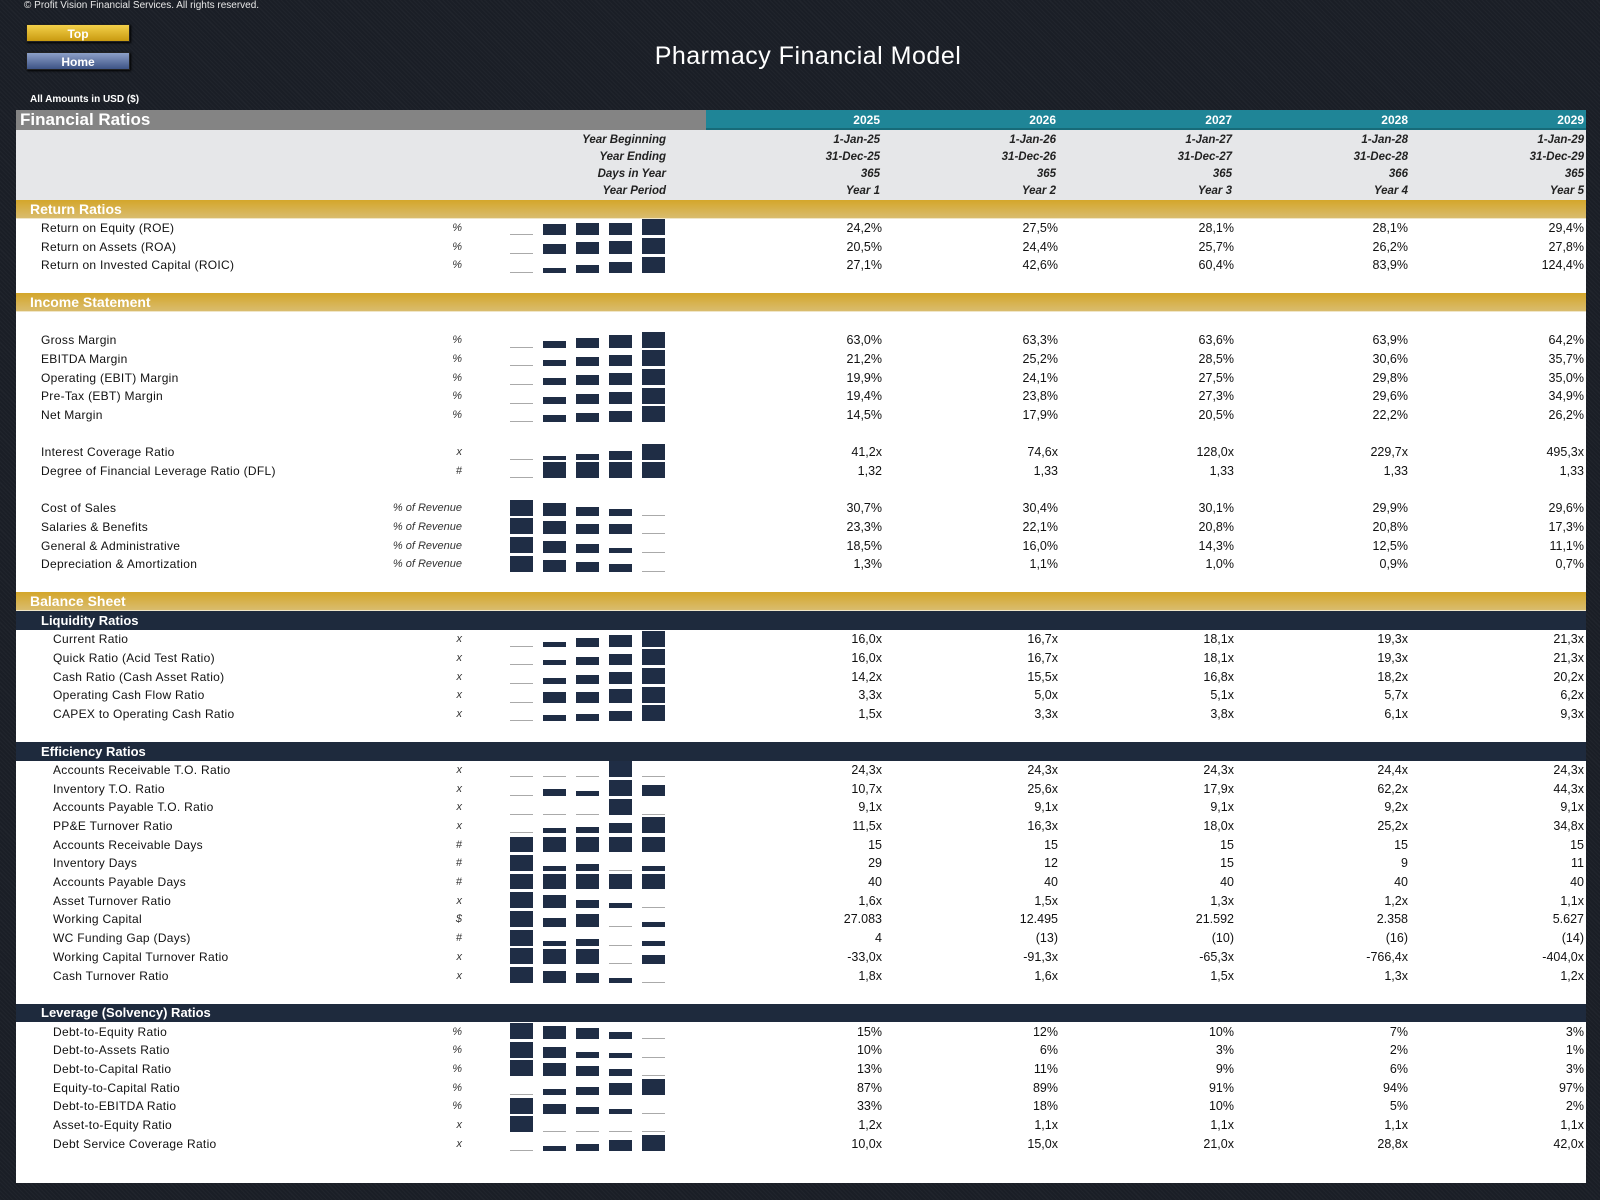 This screenshot has height=1200, width=1600. Describe the element at coordinates (1392, 639) in the screenshot. I see `row-value-2028: 19,3x` at that location.